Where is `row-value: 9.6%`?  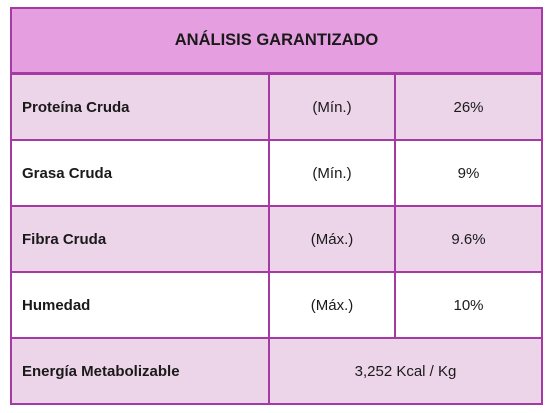 row-value: 9.6% is located at coordinates (468, 239).